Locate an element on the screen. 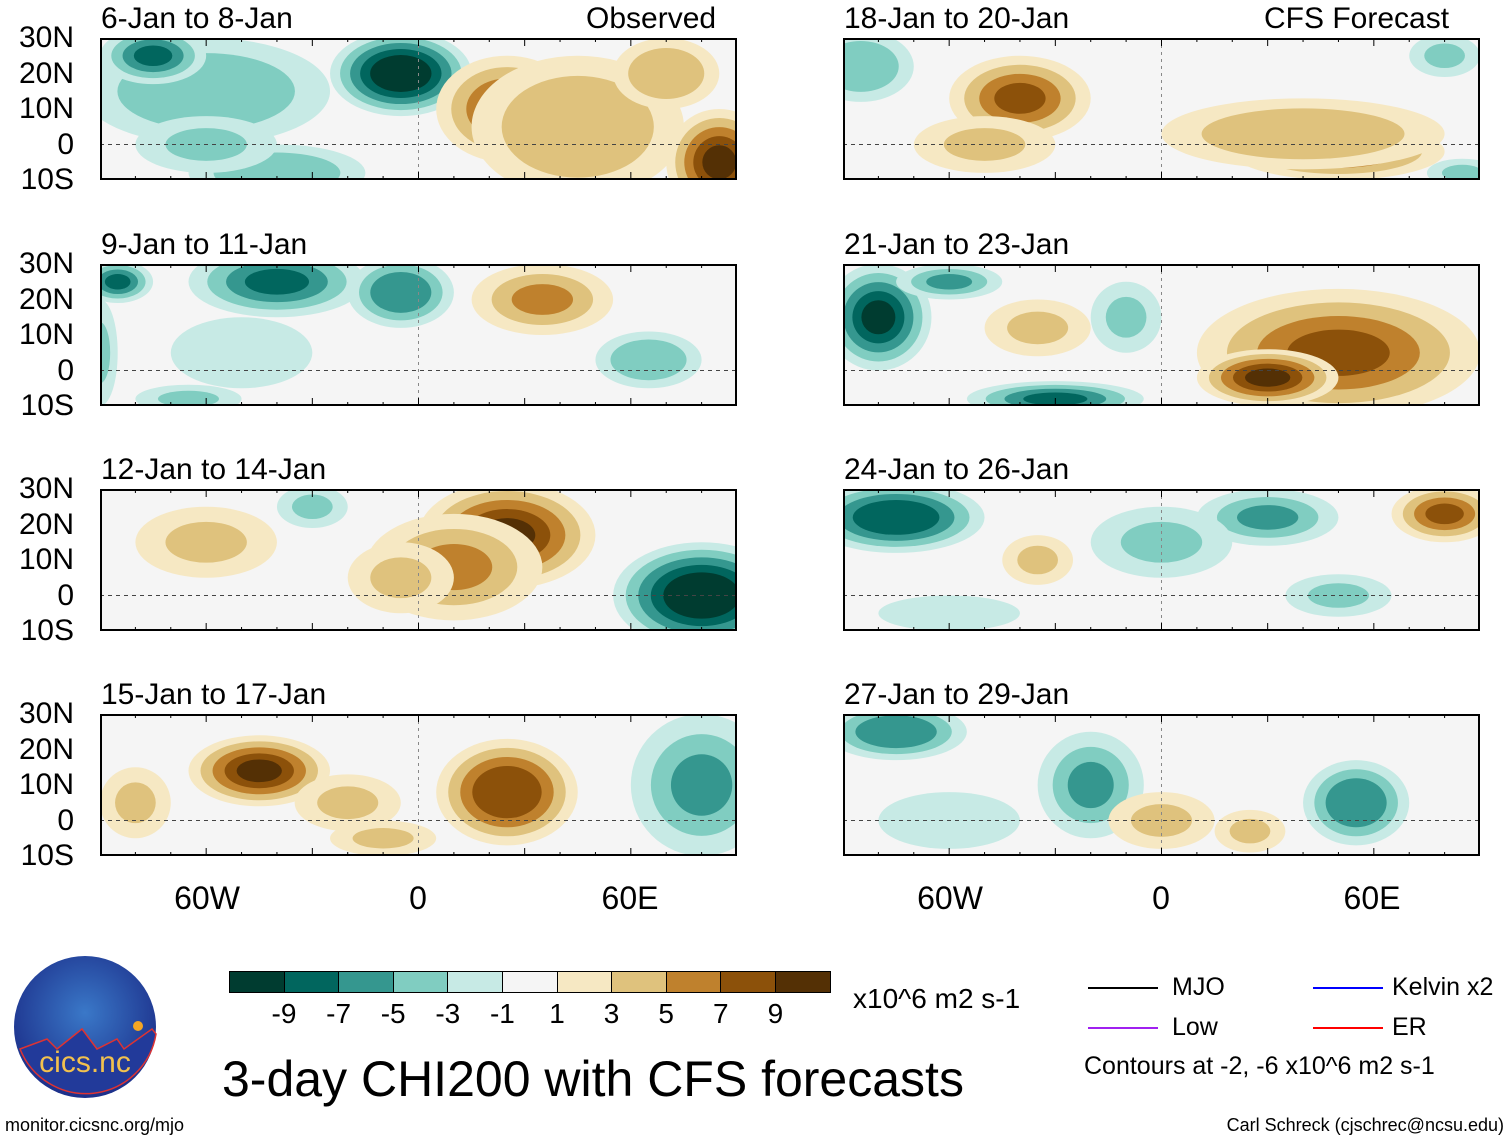 The width and height of the screenshot is (1510, 1142). observed-label: Observed is located at coordinates (651, 18).